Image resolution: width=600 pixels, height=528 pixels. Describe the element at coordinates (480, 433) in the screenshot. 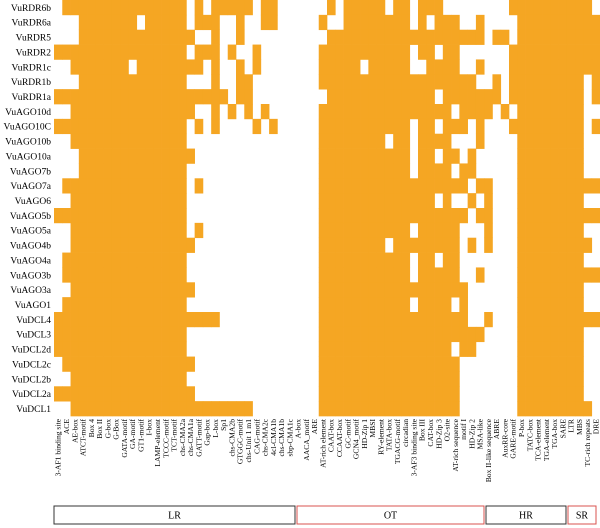

I see `column-label: MSA-like` at that location.